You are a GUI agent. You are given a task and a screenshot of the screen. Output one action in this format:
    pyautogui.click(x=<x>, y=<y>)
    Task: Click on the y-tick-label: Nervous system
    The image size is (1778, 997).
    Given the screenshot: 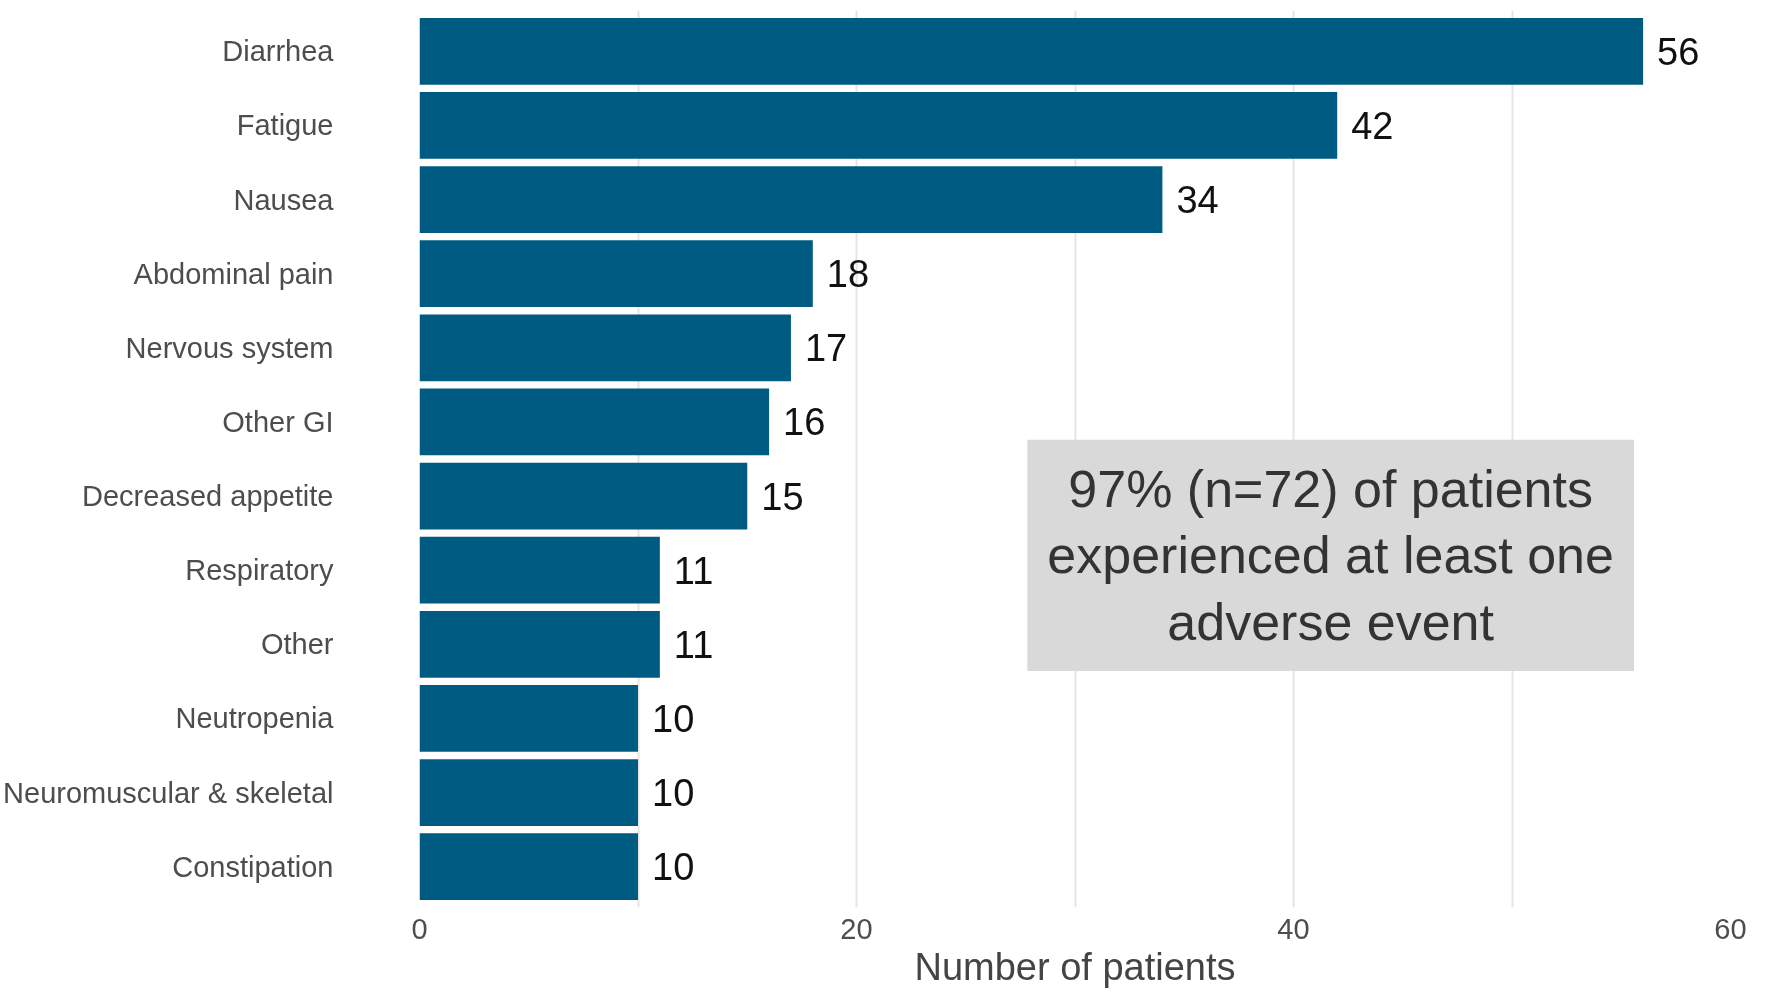 What is the action you would take?
    pyautogui.click(x=229, y=347)
    